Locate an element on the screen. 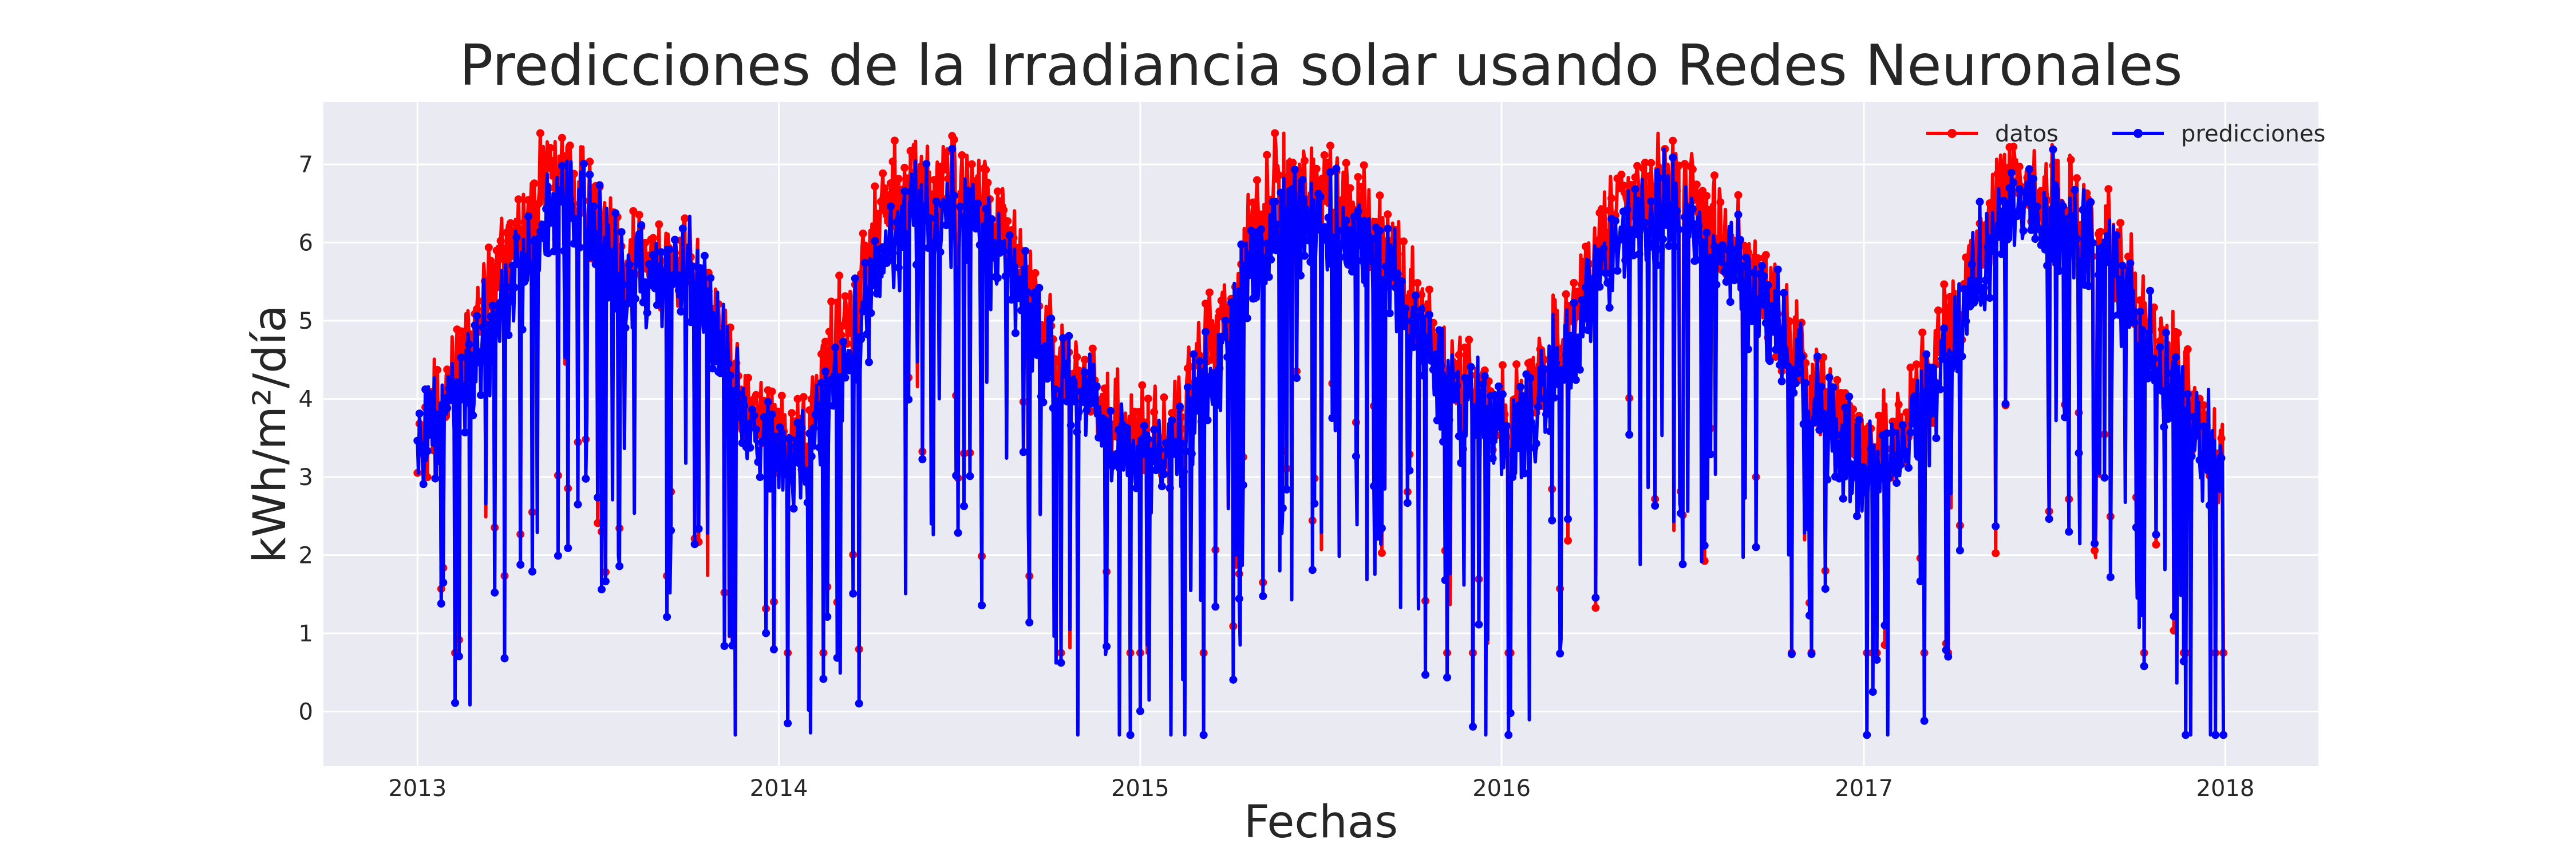  x-tick-2016: 2016 is located at coordinates (1501, 788).